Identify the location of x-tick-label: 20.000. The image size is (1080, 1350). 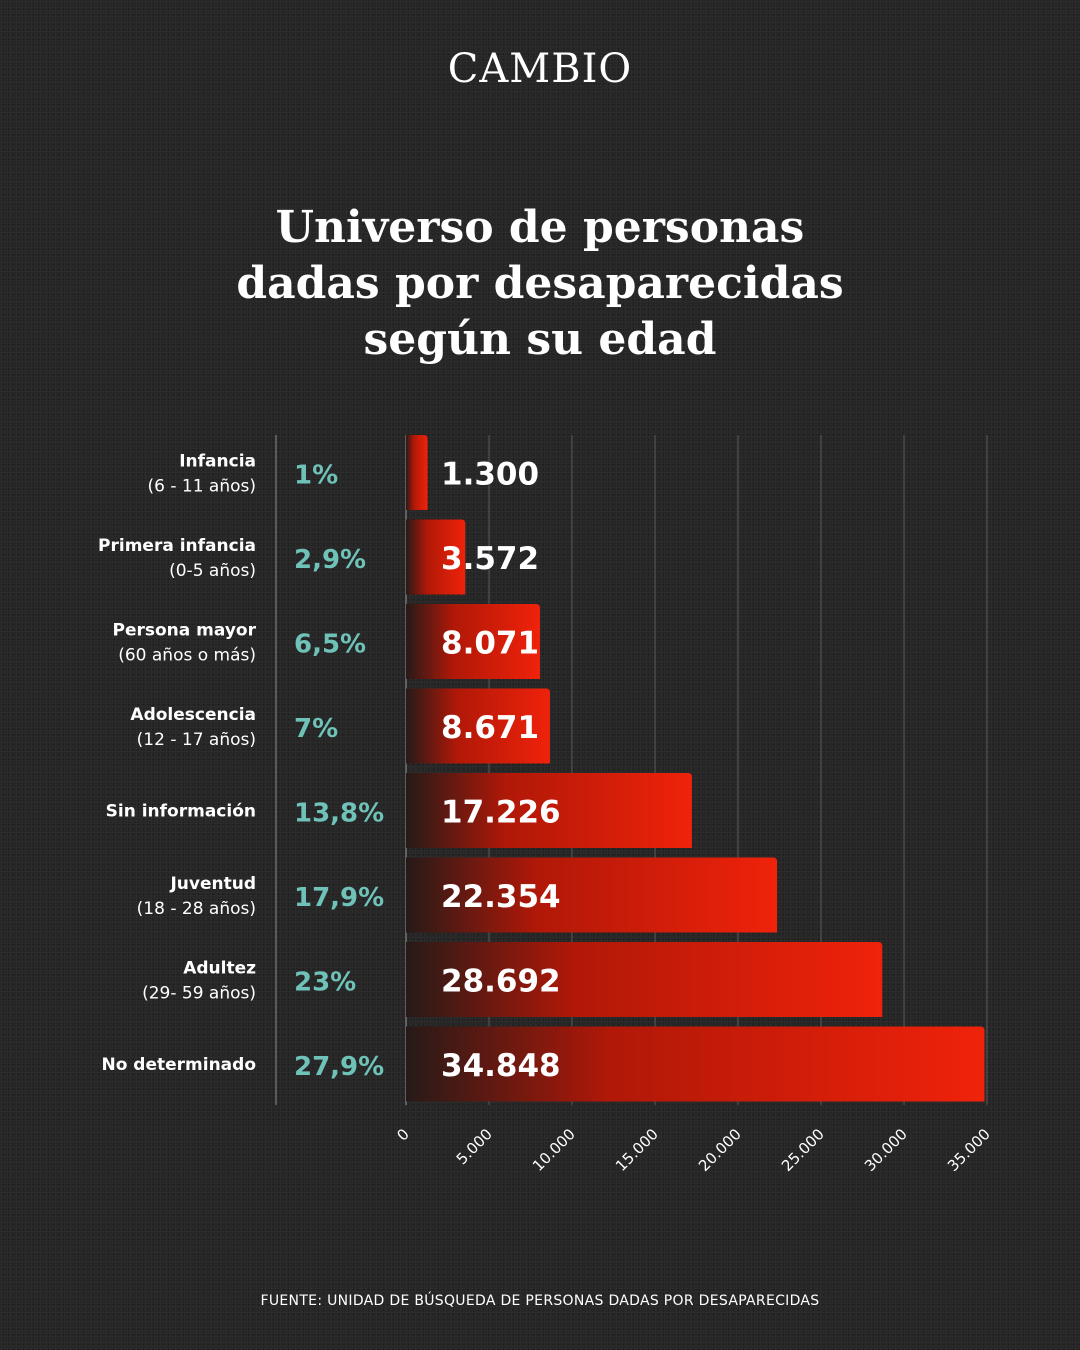
(720, 1150).